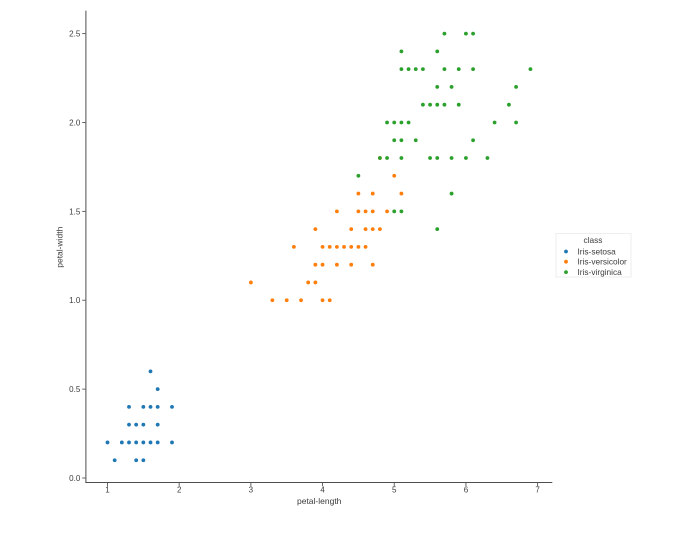 This screenshot has height=547, width=694. I want to click on svg-text: 2.0, so click(75, 122).